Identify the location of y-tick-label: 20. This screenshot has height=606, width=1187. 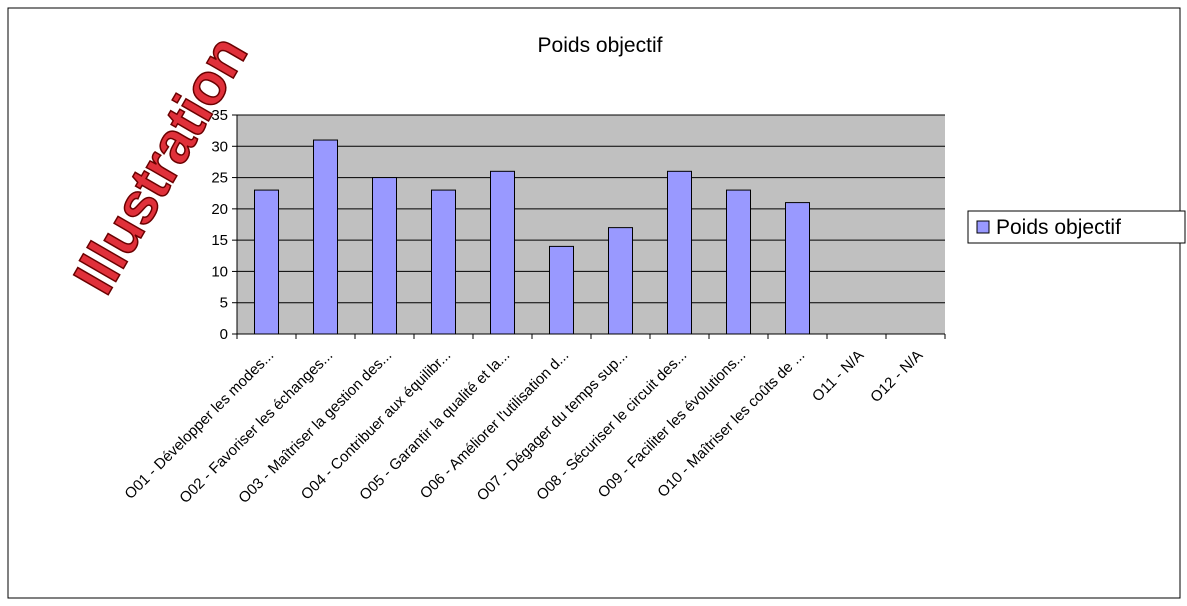
(219, 209).